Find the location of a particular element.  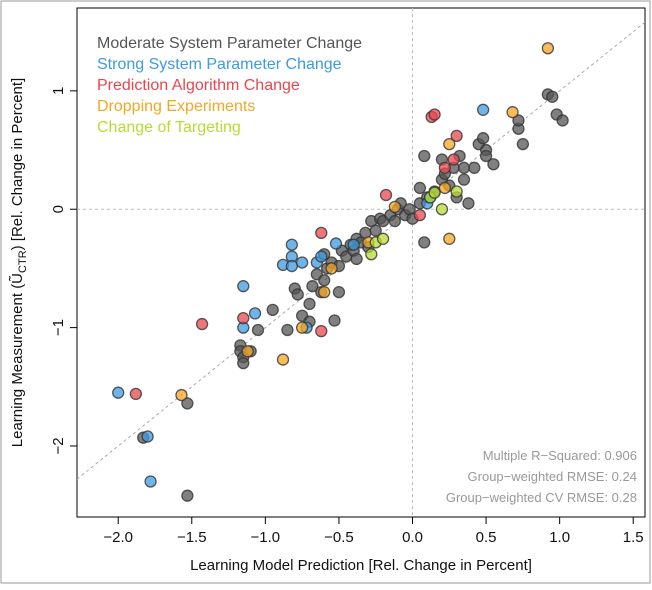

x-tick-label: 1.5 is located at coordinates (633, 537).